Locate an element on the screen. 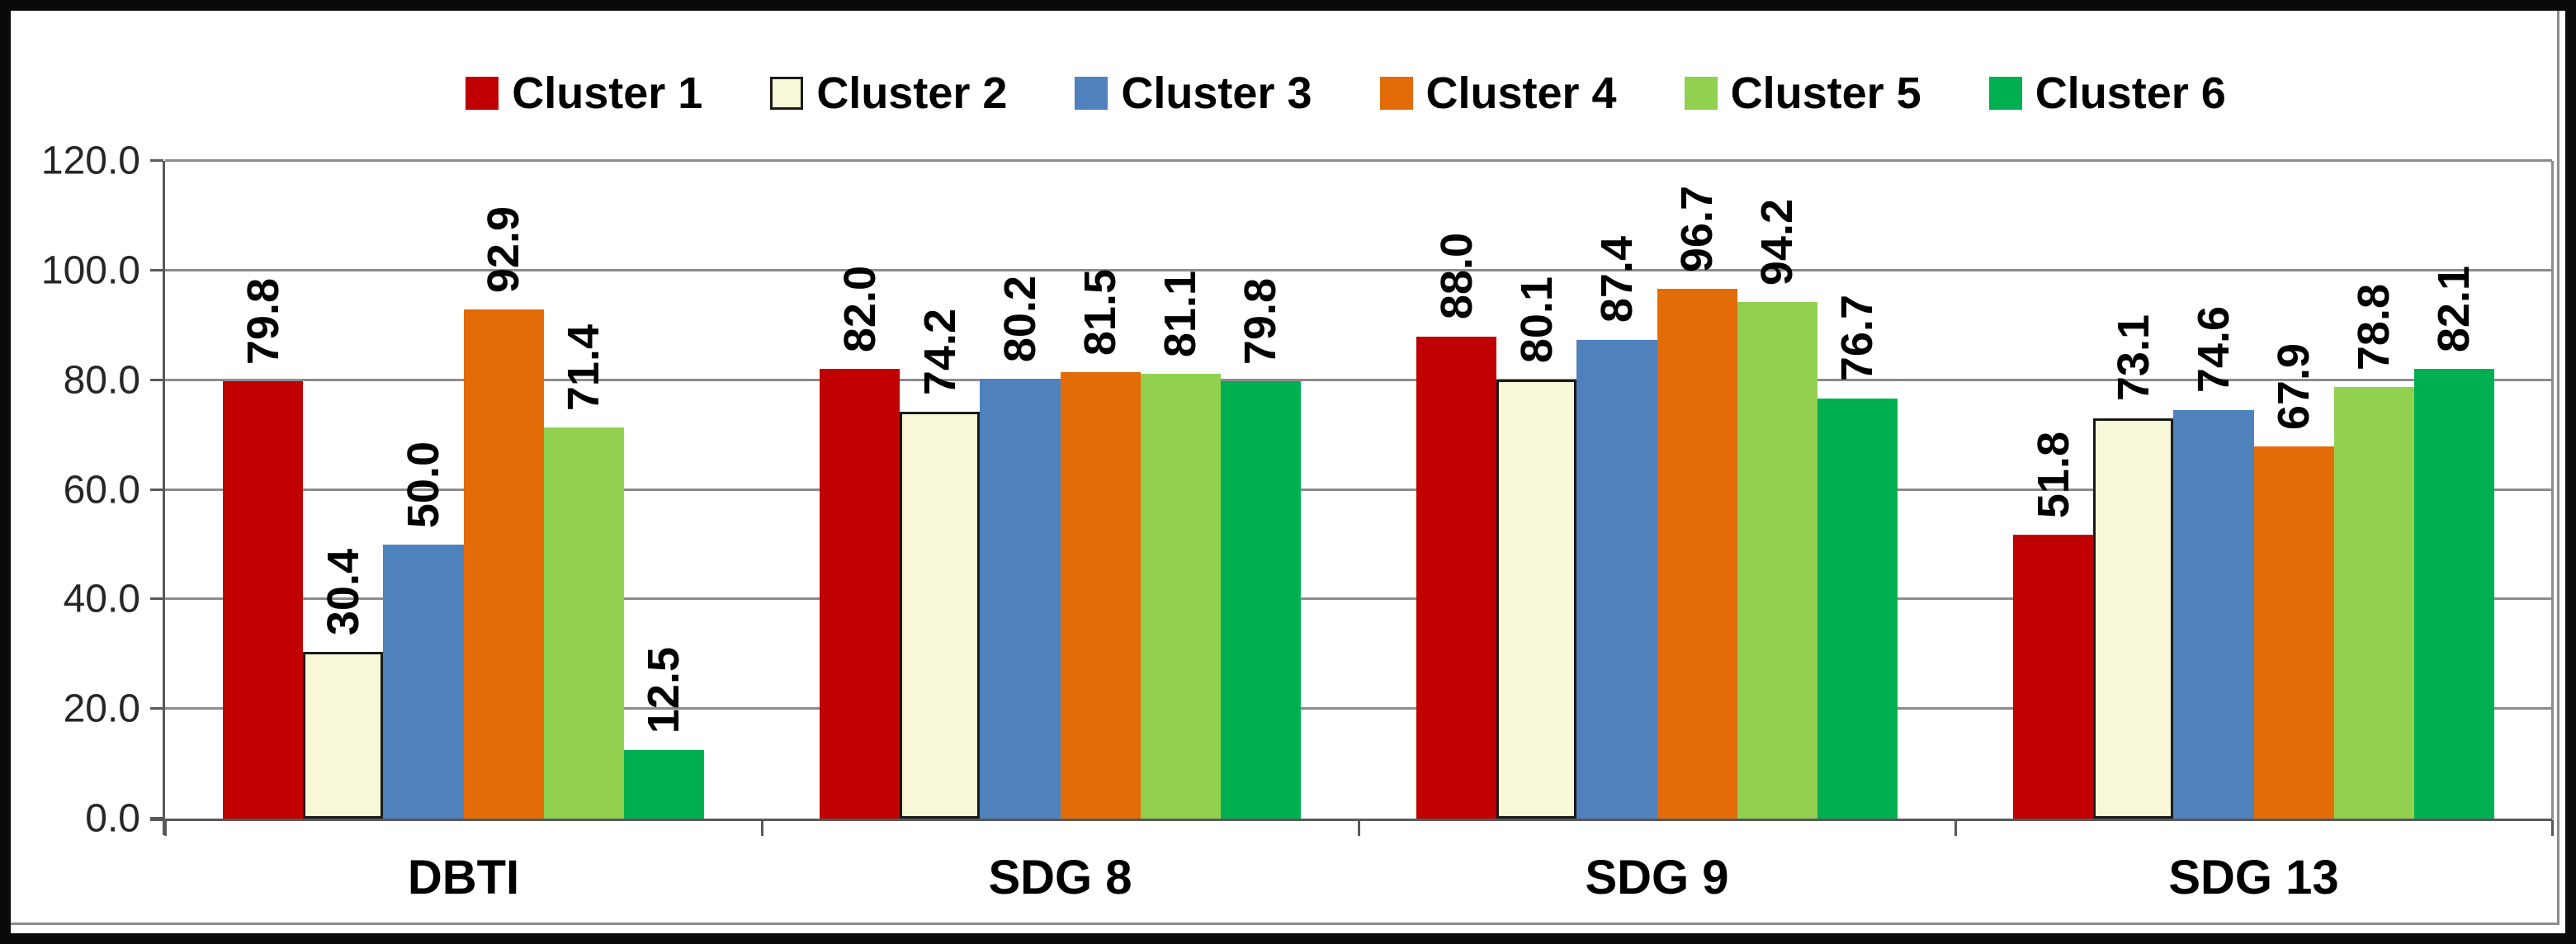 The height and width of the screenshot is (944, 2576). bar-cell: 92.9 is located at coordinates (504, 490).